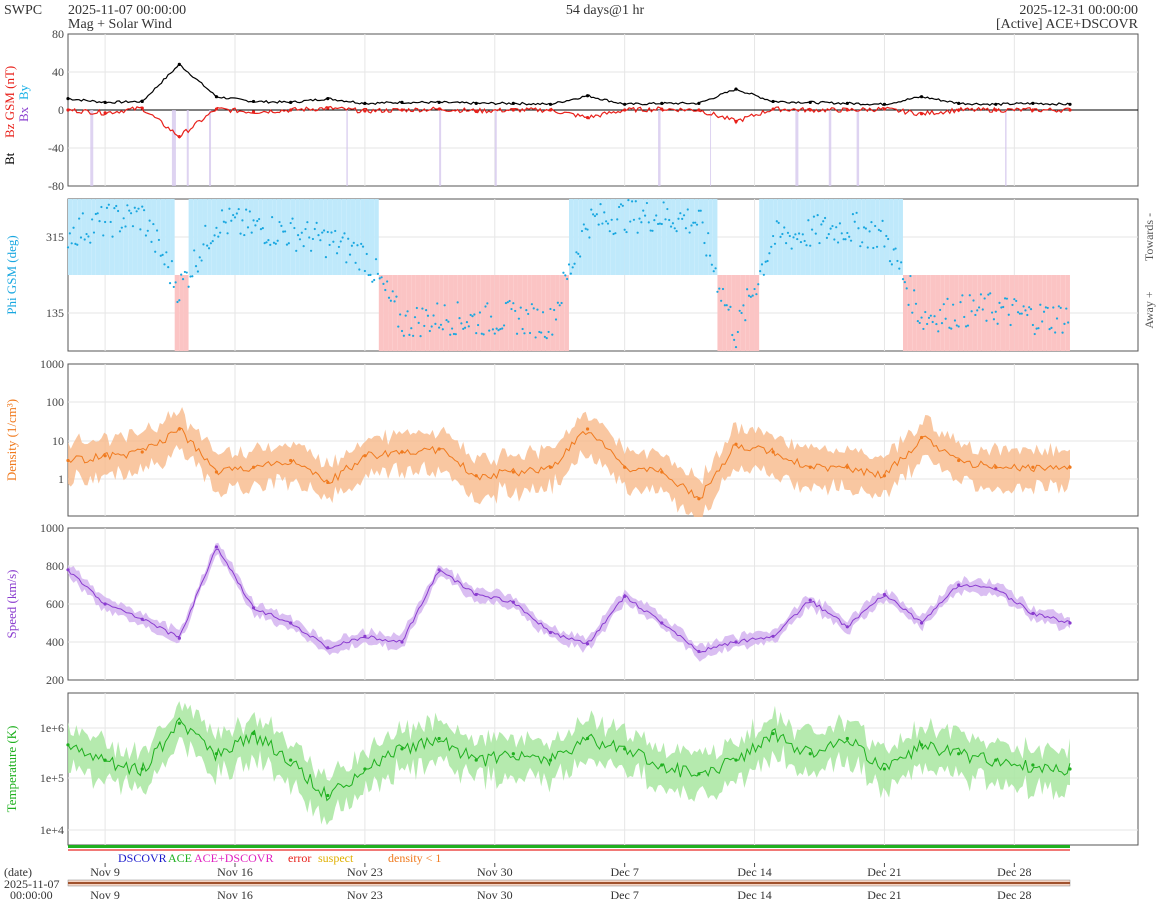 The width and height of the screenshot is (1158, 910). Describe the element at coordinates (180, 858) in the screenshot. I see `legend-ace: ACE` at that location.